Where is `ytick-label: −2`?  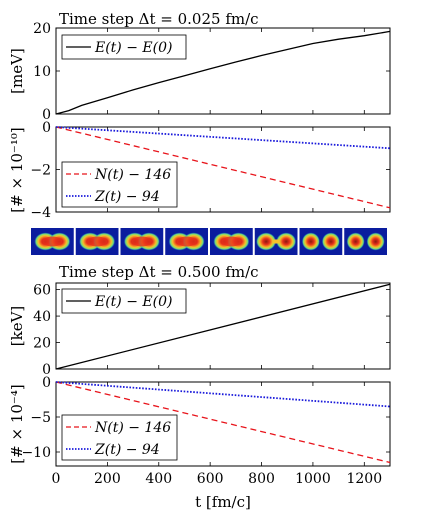 ytick-label: −2 is located at coordinates (40, 171).